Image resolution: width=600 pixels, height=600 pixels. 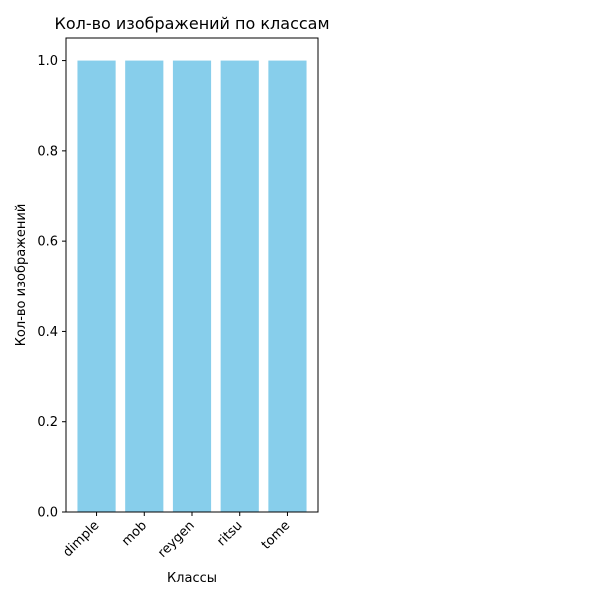 I want to click on y-tick-label: 0.8, so click(x=47, y=151).